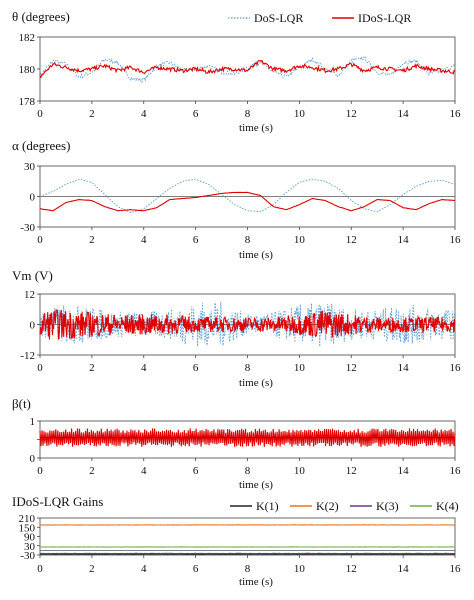  I want to click on y-tick-label: 150, so click(27, 528).